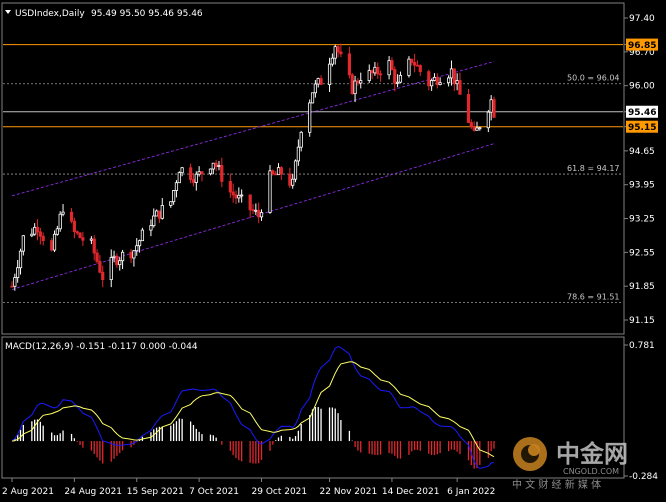 The height and width of the screenshot is (502, 666). Describe the element at coordinates (155, 492) in the screenshot. I see `time-tick-label: 15 Sep 2021` at that location.